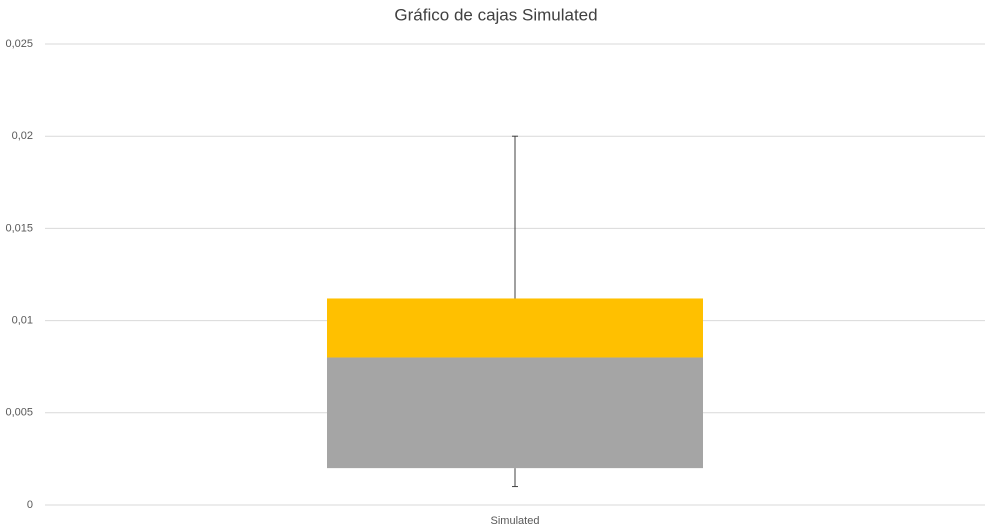 The width and height of the screenshot is (993, 532). Describe the element at coordinates (515, 521) in the screenshot. I see `x-tick-label: Simulated` at that location.